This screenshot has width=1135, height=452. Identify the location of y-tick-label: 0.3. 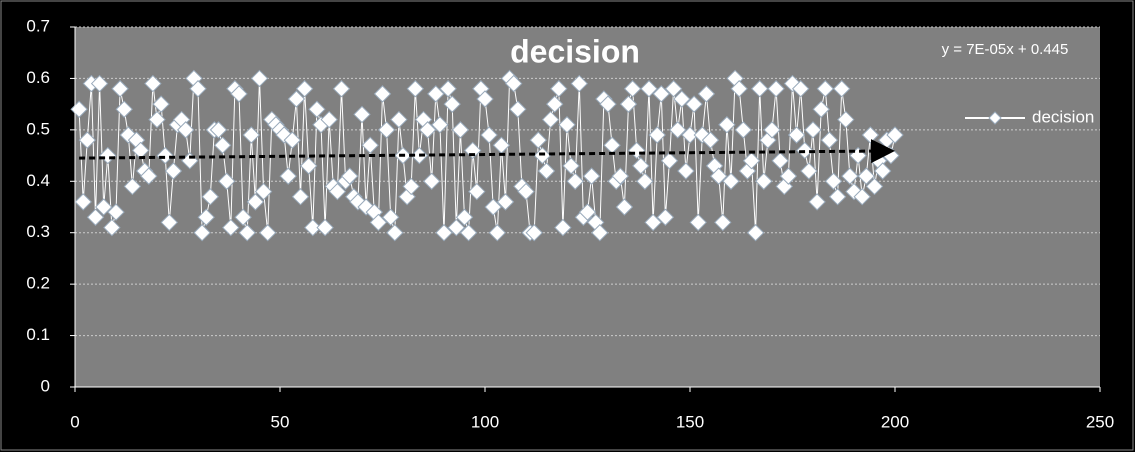
(38, 231).